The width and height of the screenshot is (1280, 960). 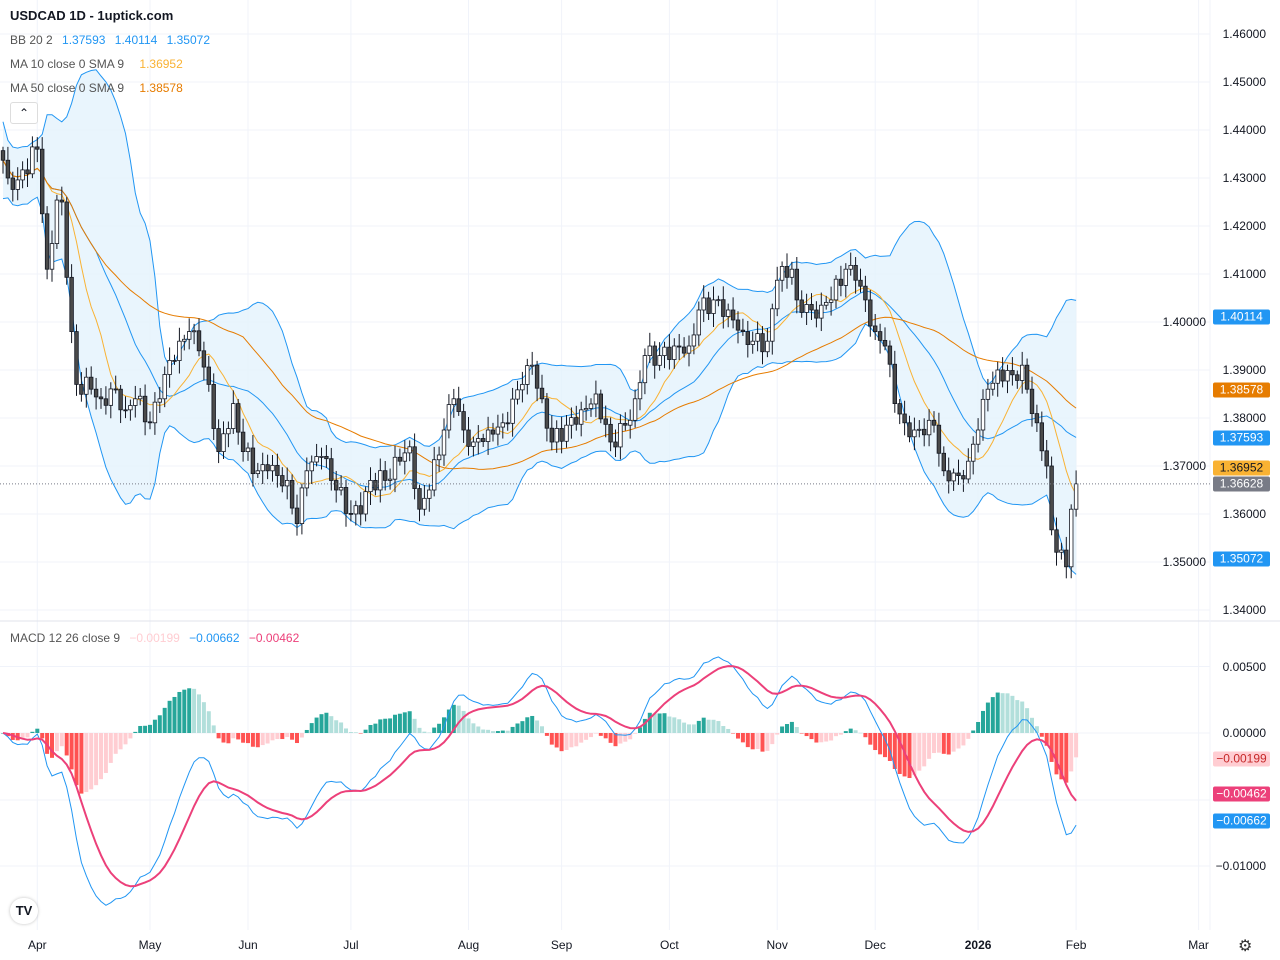 I want to click on price-axis-label: 1.37000, so click(x=1184, y=466).